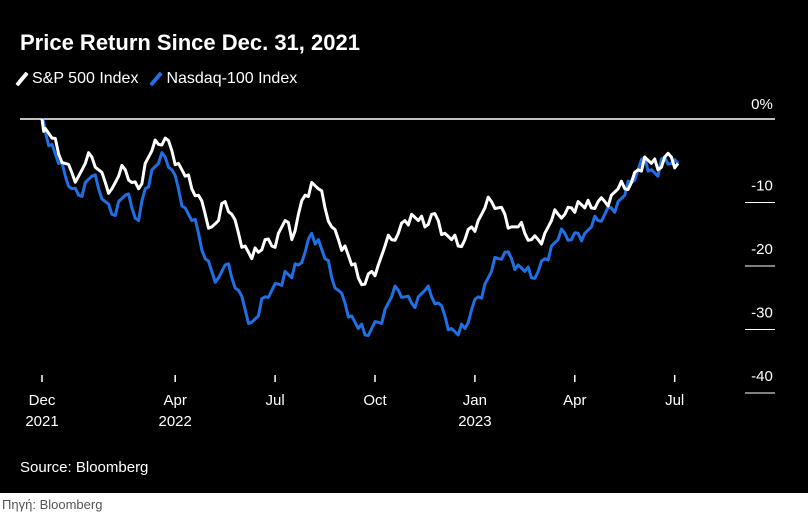 The height and width of the screenshot is (522, 808). Describe the element at coordinates (175, 421) in the screenshot. I see `x-tick-year: 2022` at that location.